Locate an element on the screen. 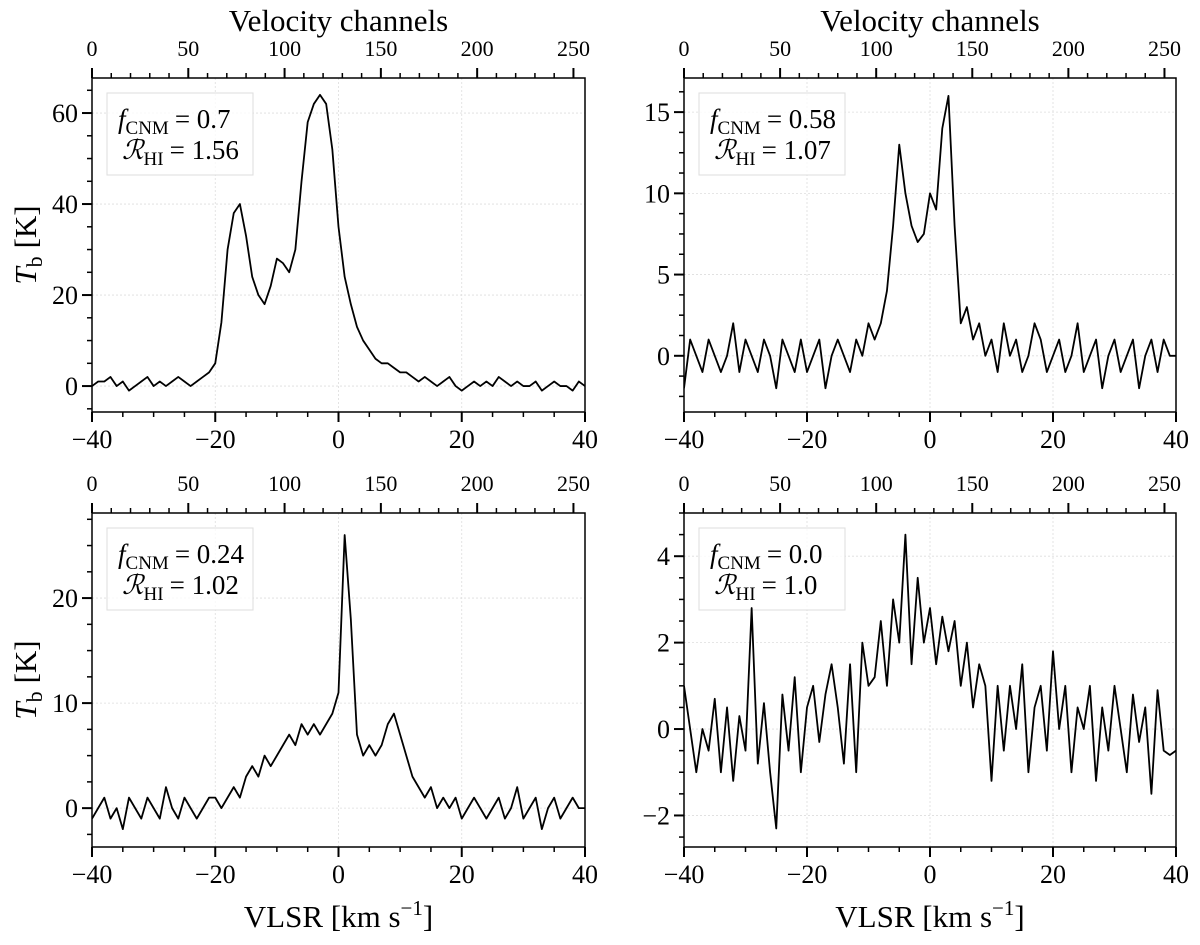  annotation-value: = 0.58 is located at coordinates (801, 119).